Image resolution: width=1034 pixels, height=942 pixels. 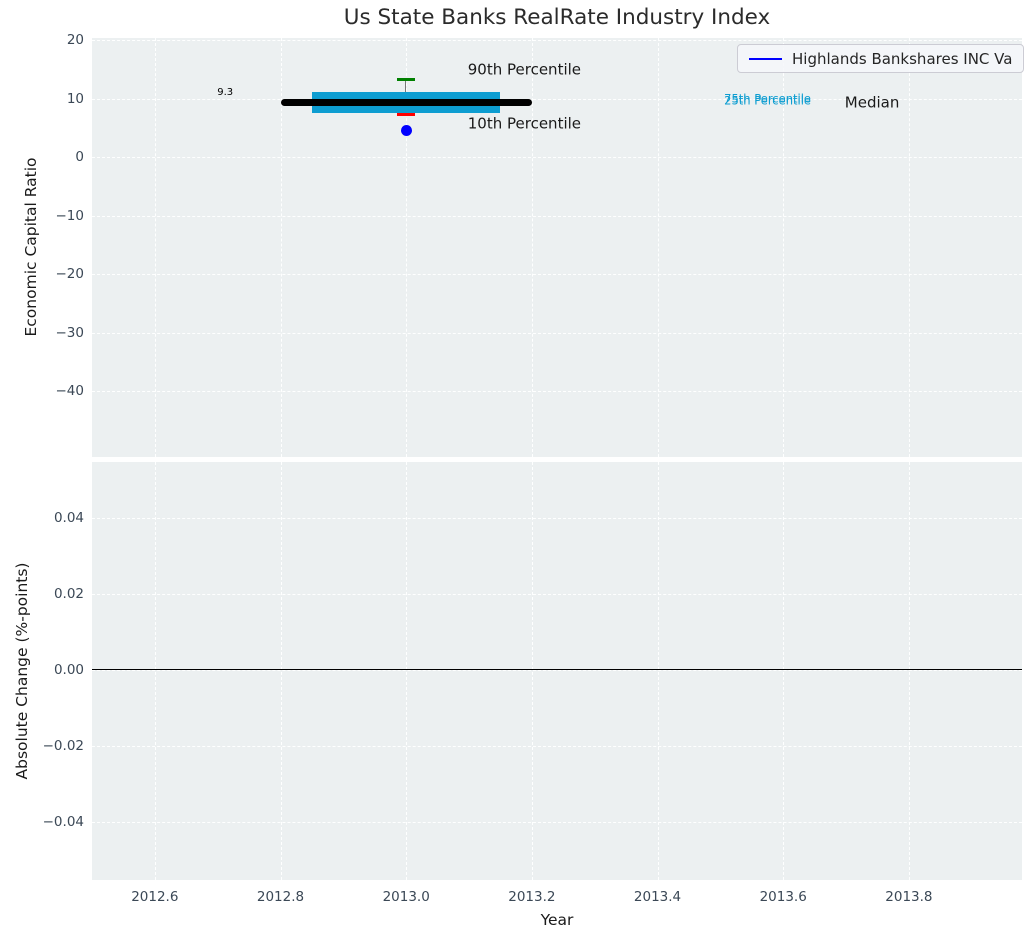 What do you see at coordinates (225, 93) in the screenshot?
I see `annotation-9.3: 9.3` at bounding box center [225, 93].